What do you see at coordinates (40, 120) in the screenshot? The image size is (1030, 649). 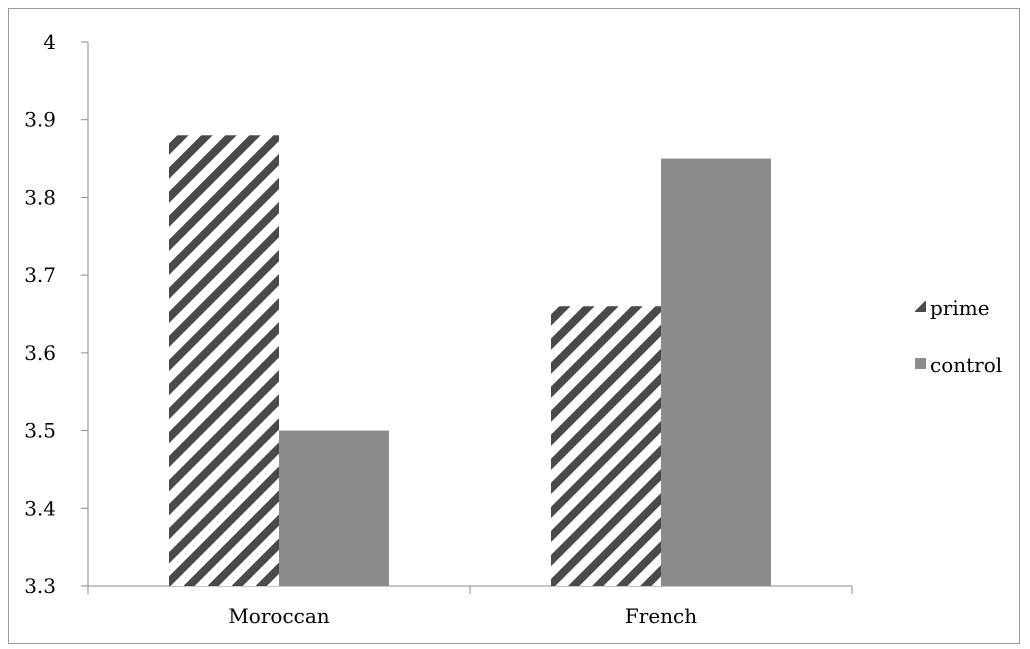 I see `y-tick-label: 3.9` at bounding box center [40, 120].